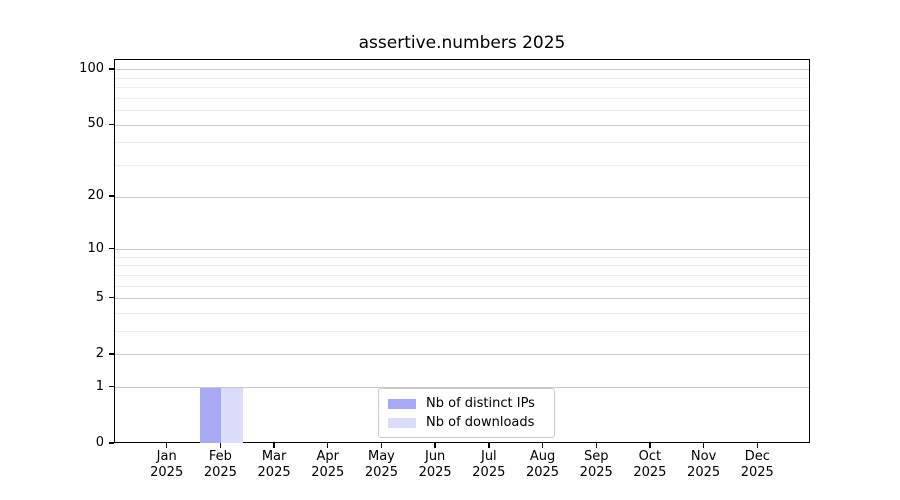  Describe the element at coordinates (99, 297) in the screenshot. I see `y-tick-label-5: 5` at that location.